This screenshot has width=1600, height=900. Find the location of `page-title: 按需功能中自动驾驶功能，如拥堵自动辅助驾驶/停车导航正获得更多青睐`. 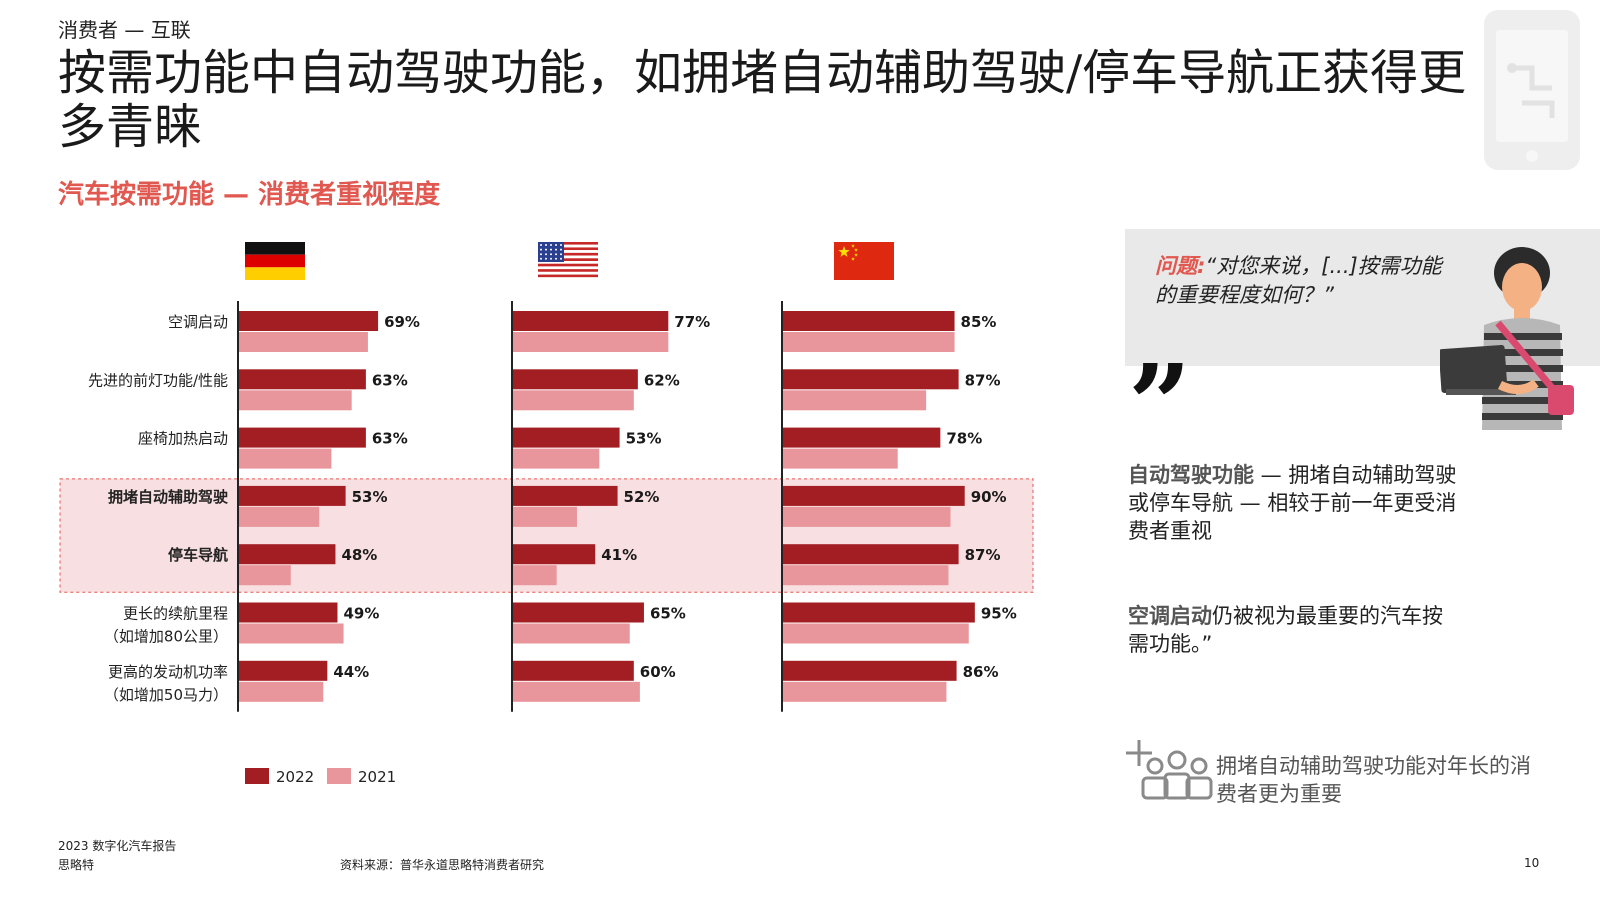

page-title: 按需功能中自动驾驶功能，如拥堵自动辅助驾驶/停车导航正获得更多青睐 is located at coordinates (762, 100).